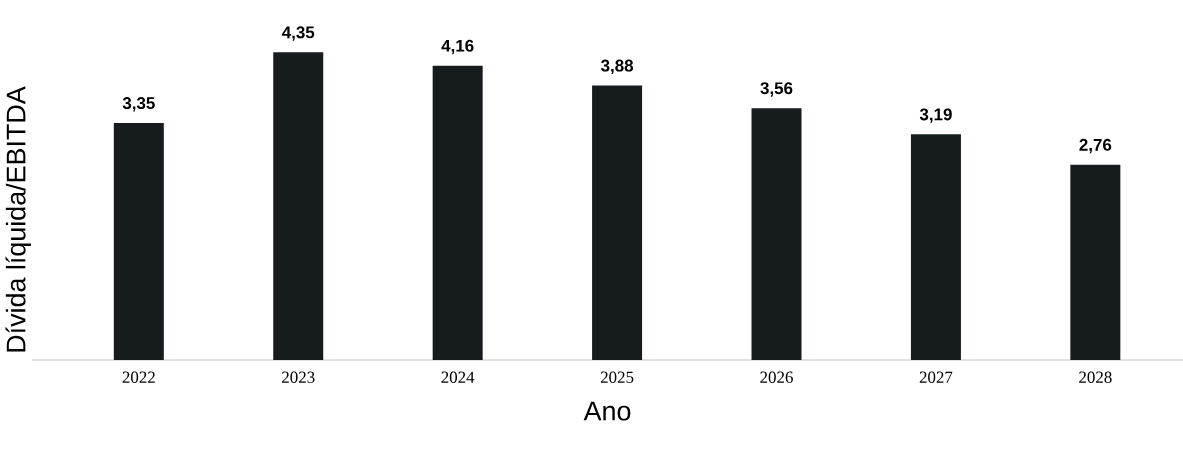 This screenshot has height=470, width=1183. I want to click on data-label: 3,35, so click(138, 104).